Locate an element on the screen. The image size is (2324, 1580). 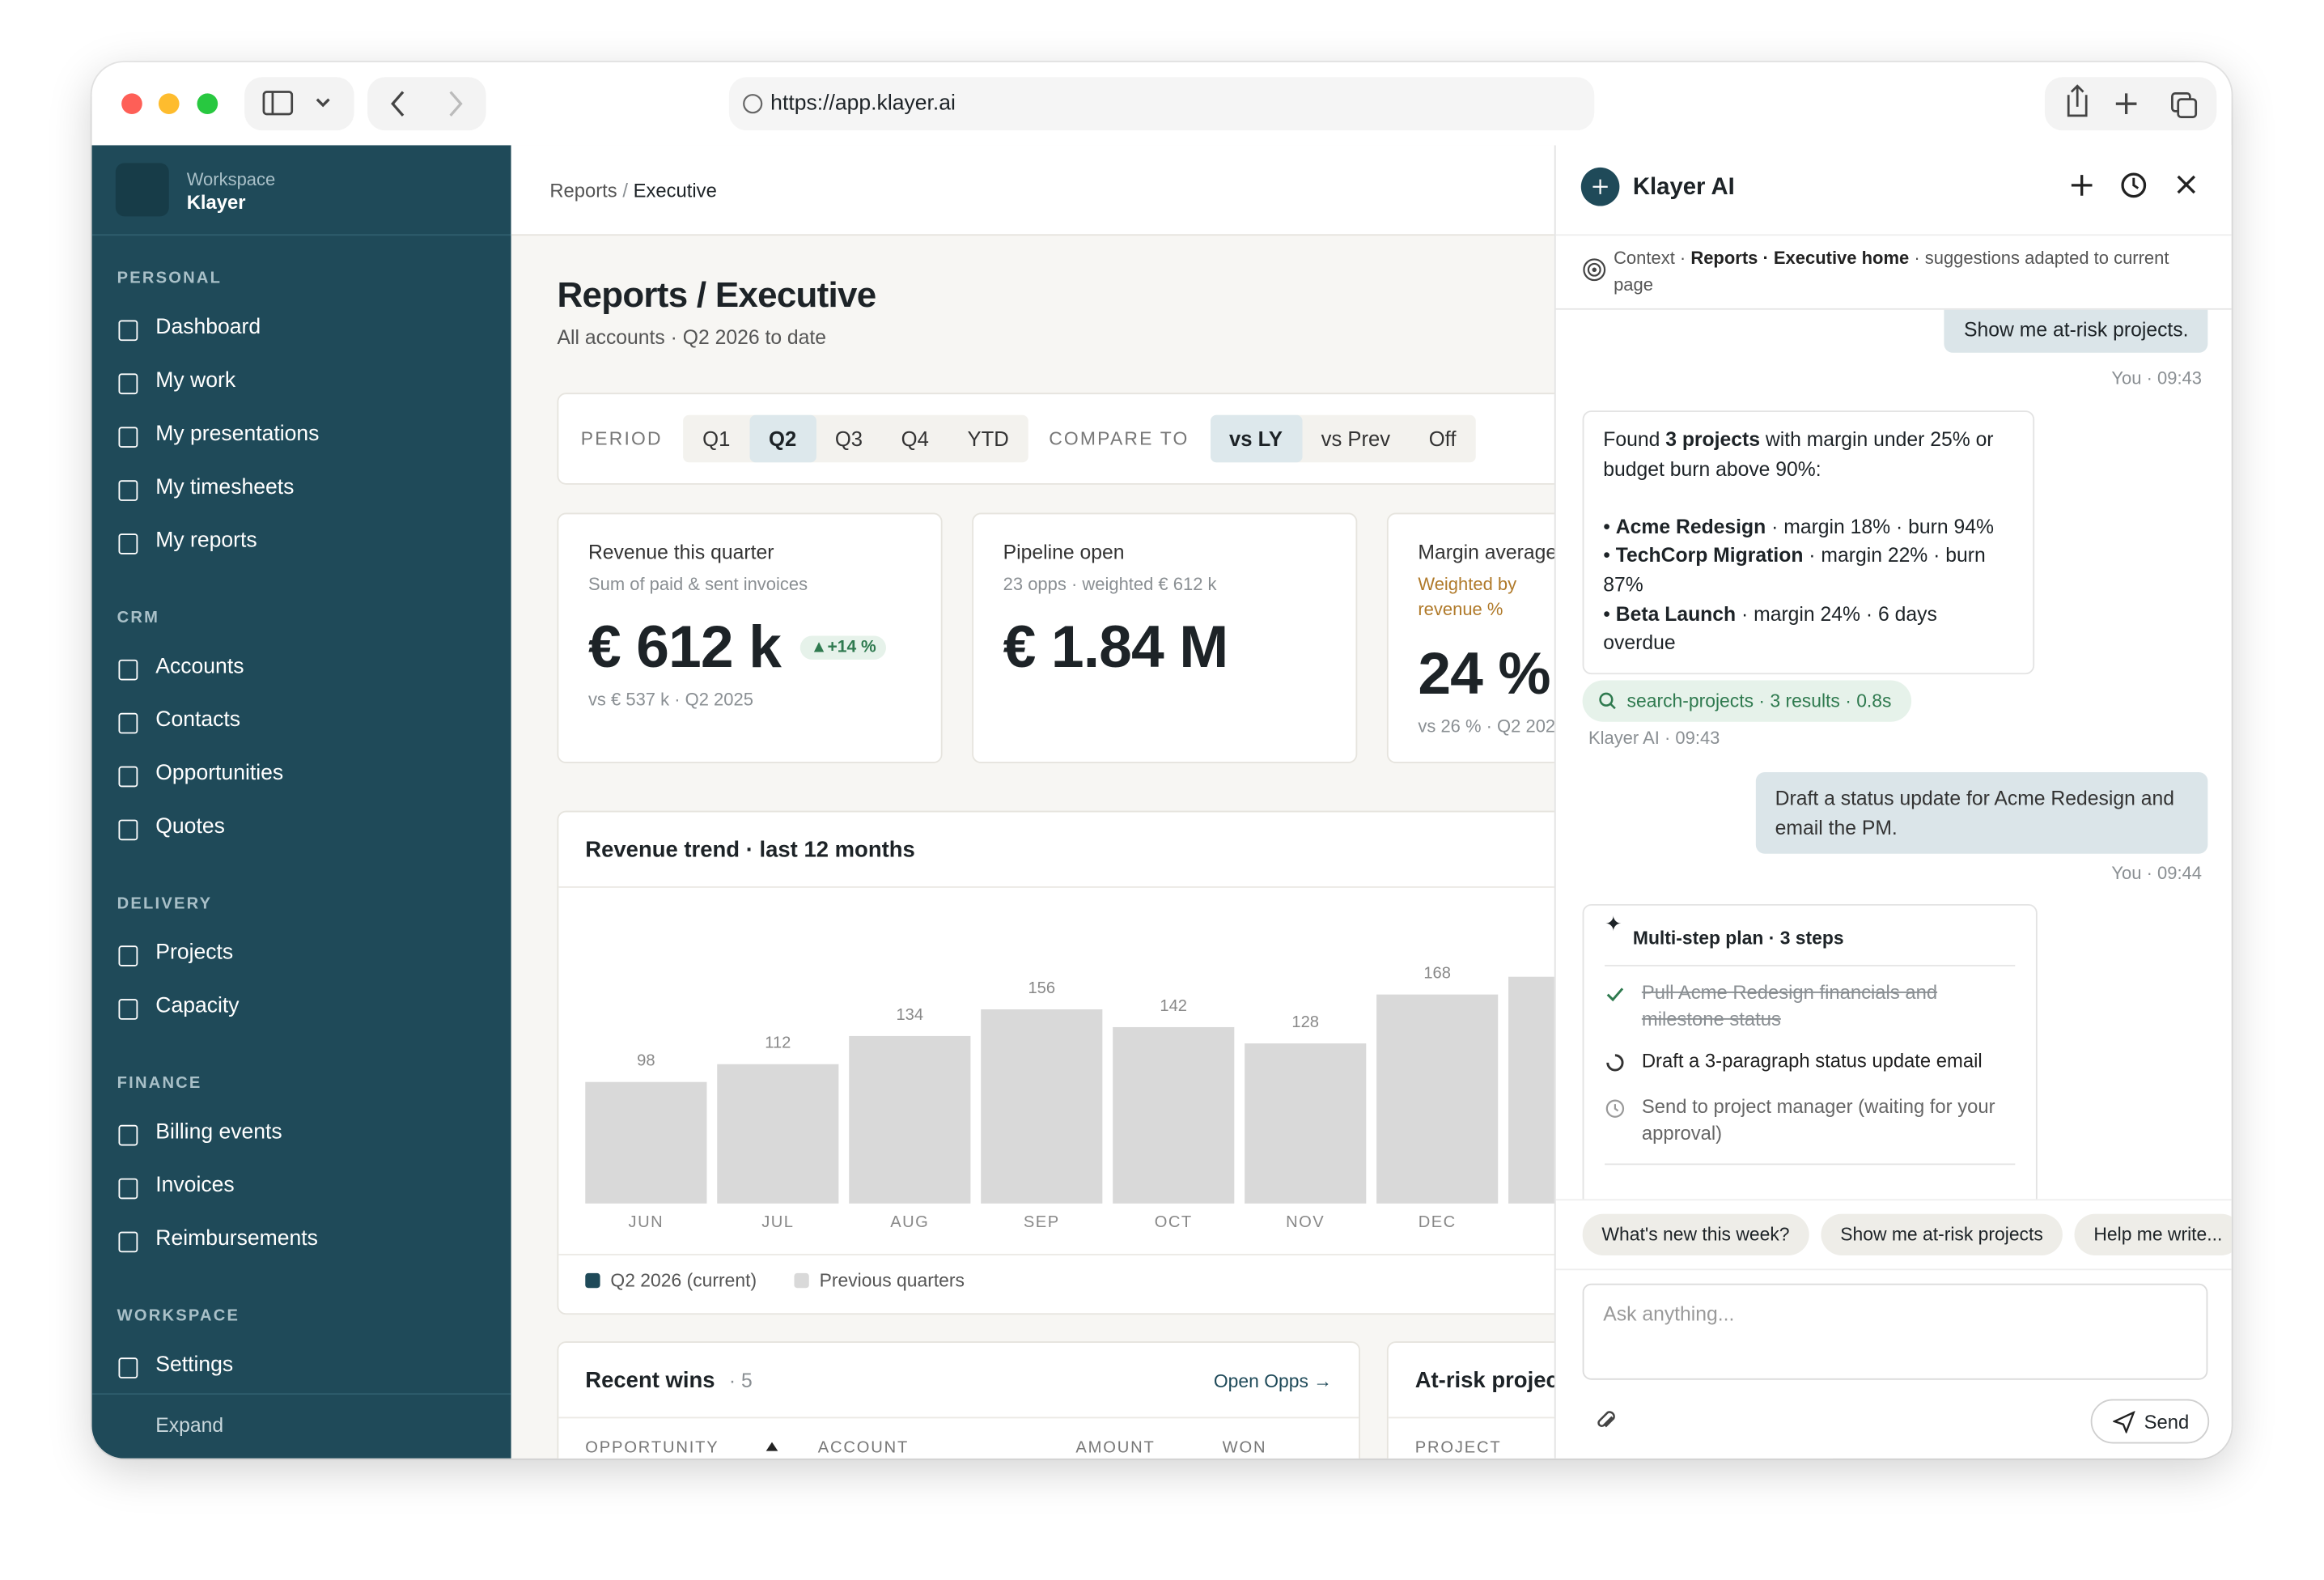
plan-step: Draft a 3-paragraph status update email is located at coordinates (1812, 1060).